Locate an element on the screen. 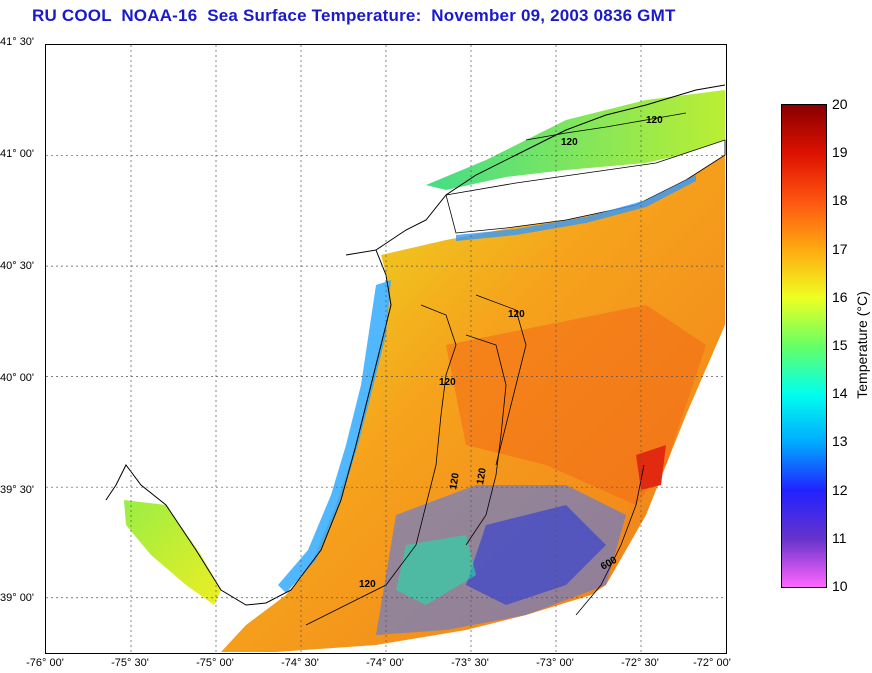 This screenshot has height=673, width=872. ny-coastline is located at coordinates (550, 167).